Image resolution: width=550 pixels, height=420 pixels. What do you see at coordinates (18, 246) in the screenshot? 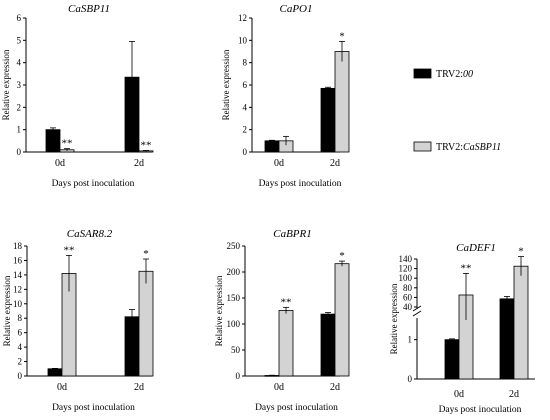
I see `y-tick-label: 18` at bounding box center [18, 246].